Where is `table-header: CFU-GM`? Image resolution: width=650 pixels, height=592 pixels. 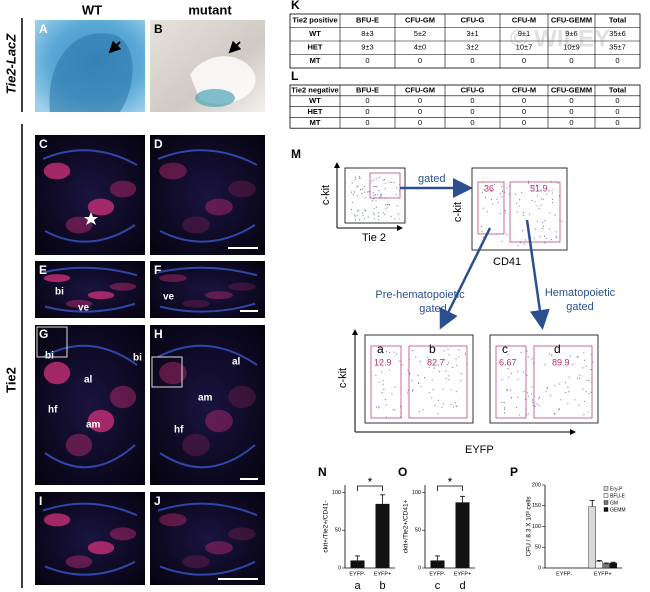 table-header: CFU-GM is located at coordinates (420, 89).